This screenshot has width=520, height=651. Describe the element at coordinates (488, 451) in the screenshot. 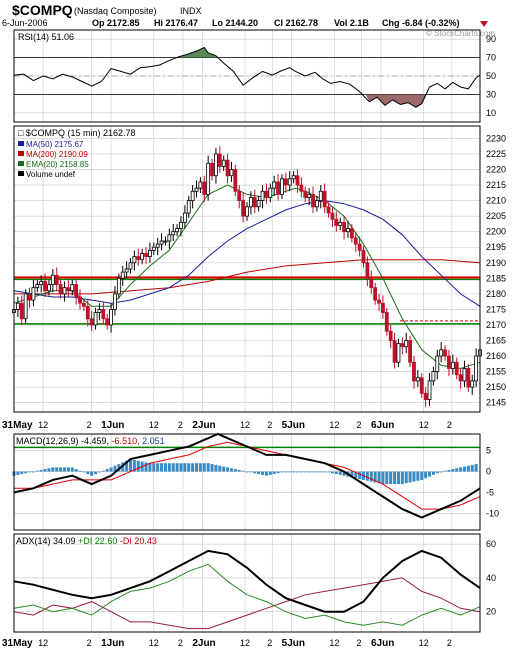

I see `macd-tick-label: 5` at that location.